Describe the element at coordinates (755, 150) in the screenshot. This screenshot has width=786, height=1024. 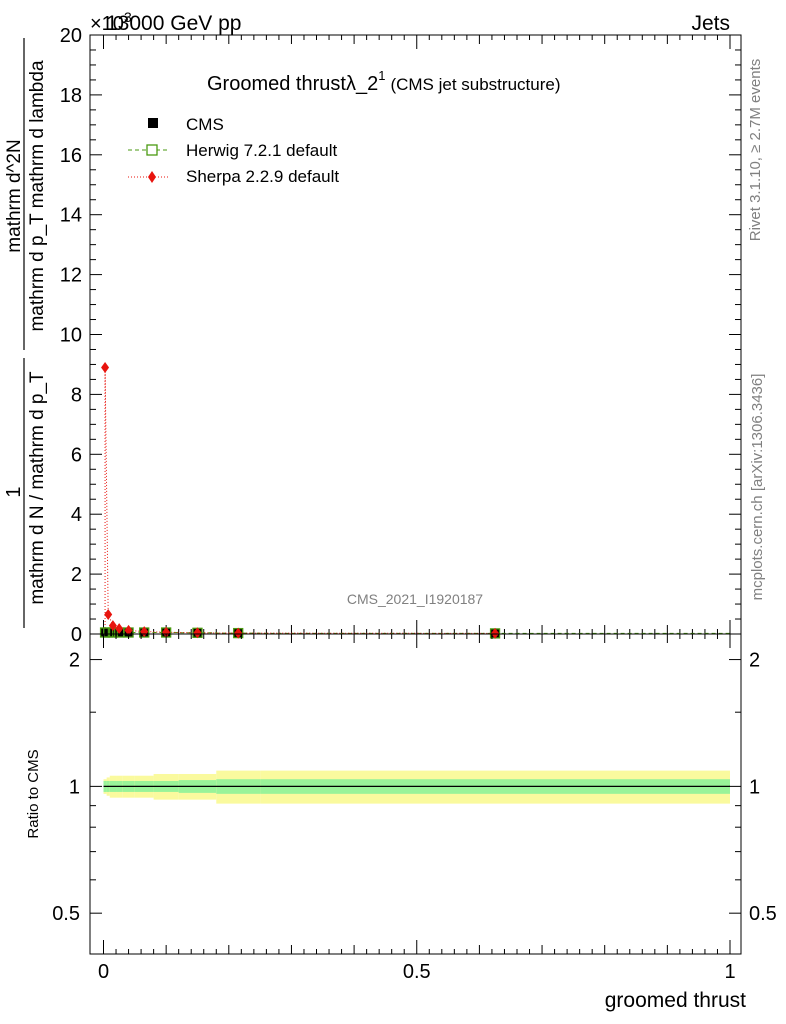
I see `rivet-version-label: Rivet 3.1.10, ≥ 2.7M events` at that location.